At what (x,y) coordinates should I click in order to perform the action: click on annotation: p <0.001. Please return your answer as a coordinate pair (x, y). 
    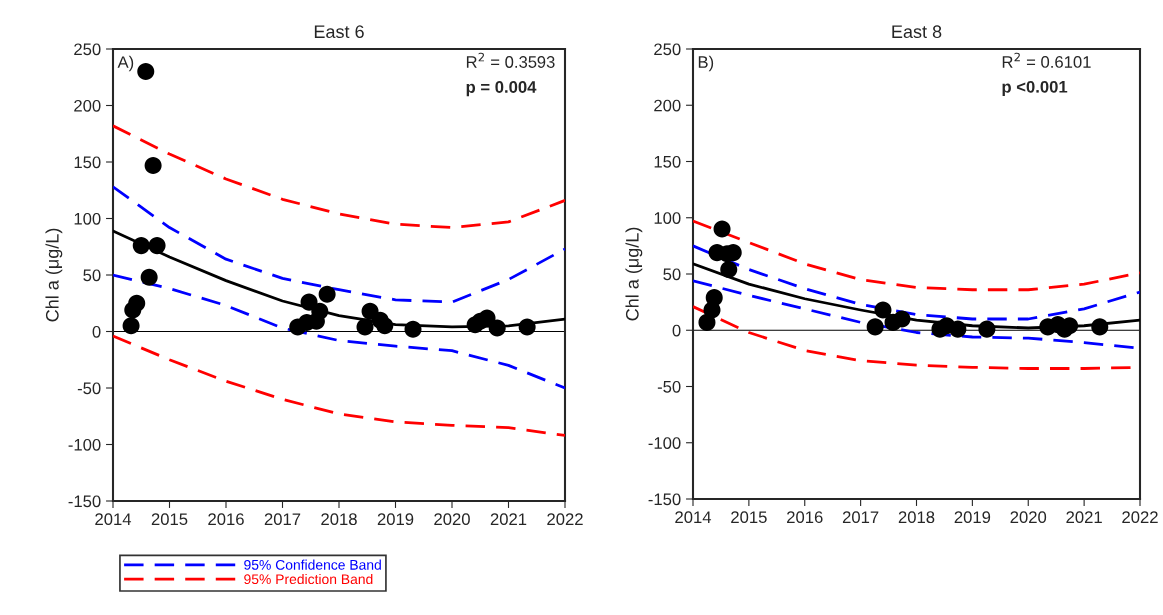
    Looking at the image, I should click on (1035, 88).